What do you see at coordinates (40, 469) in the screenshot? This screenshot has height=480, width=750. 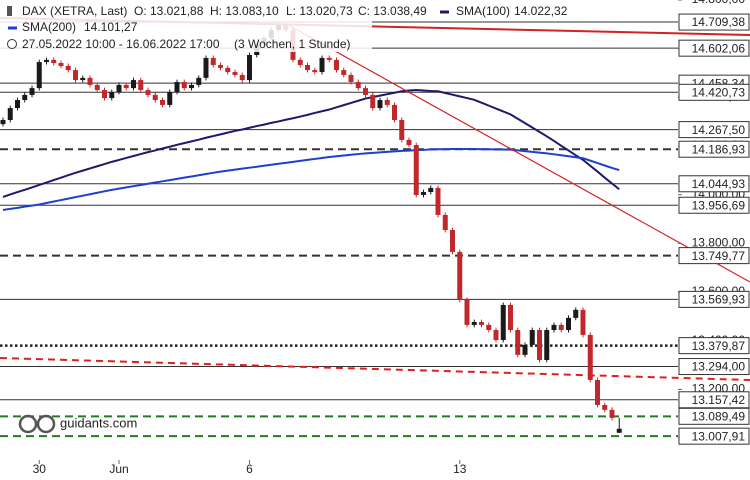 I see `x-tick-label: 30` at bounding box center [40, 469].